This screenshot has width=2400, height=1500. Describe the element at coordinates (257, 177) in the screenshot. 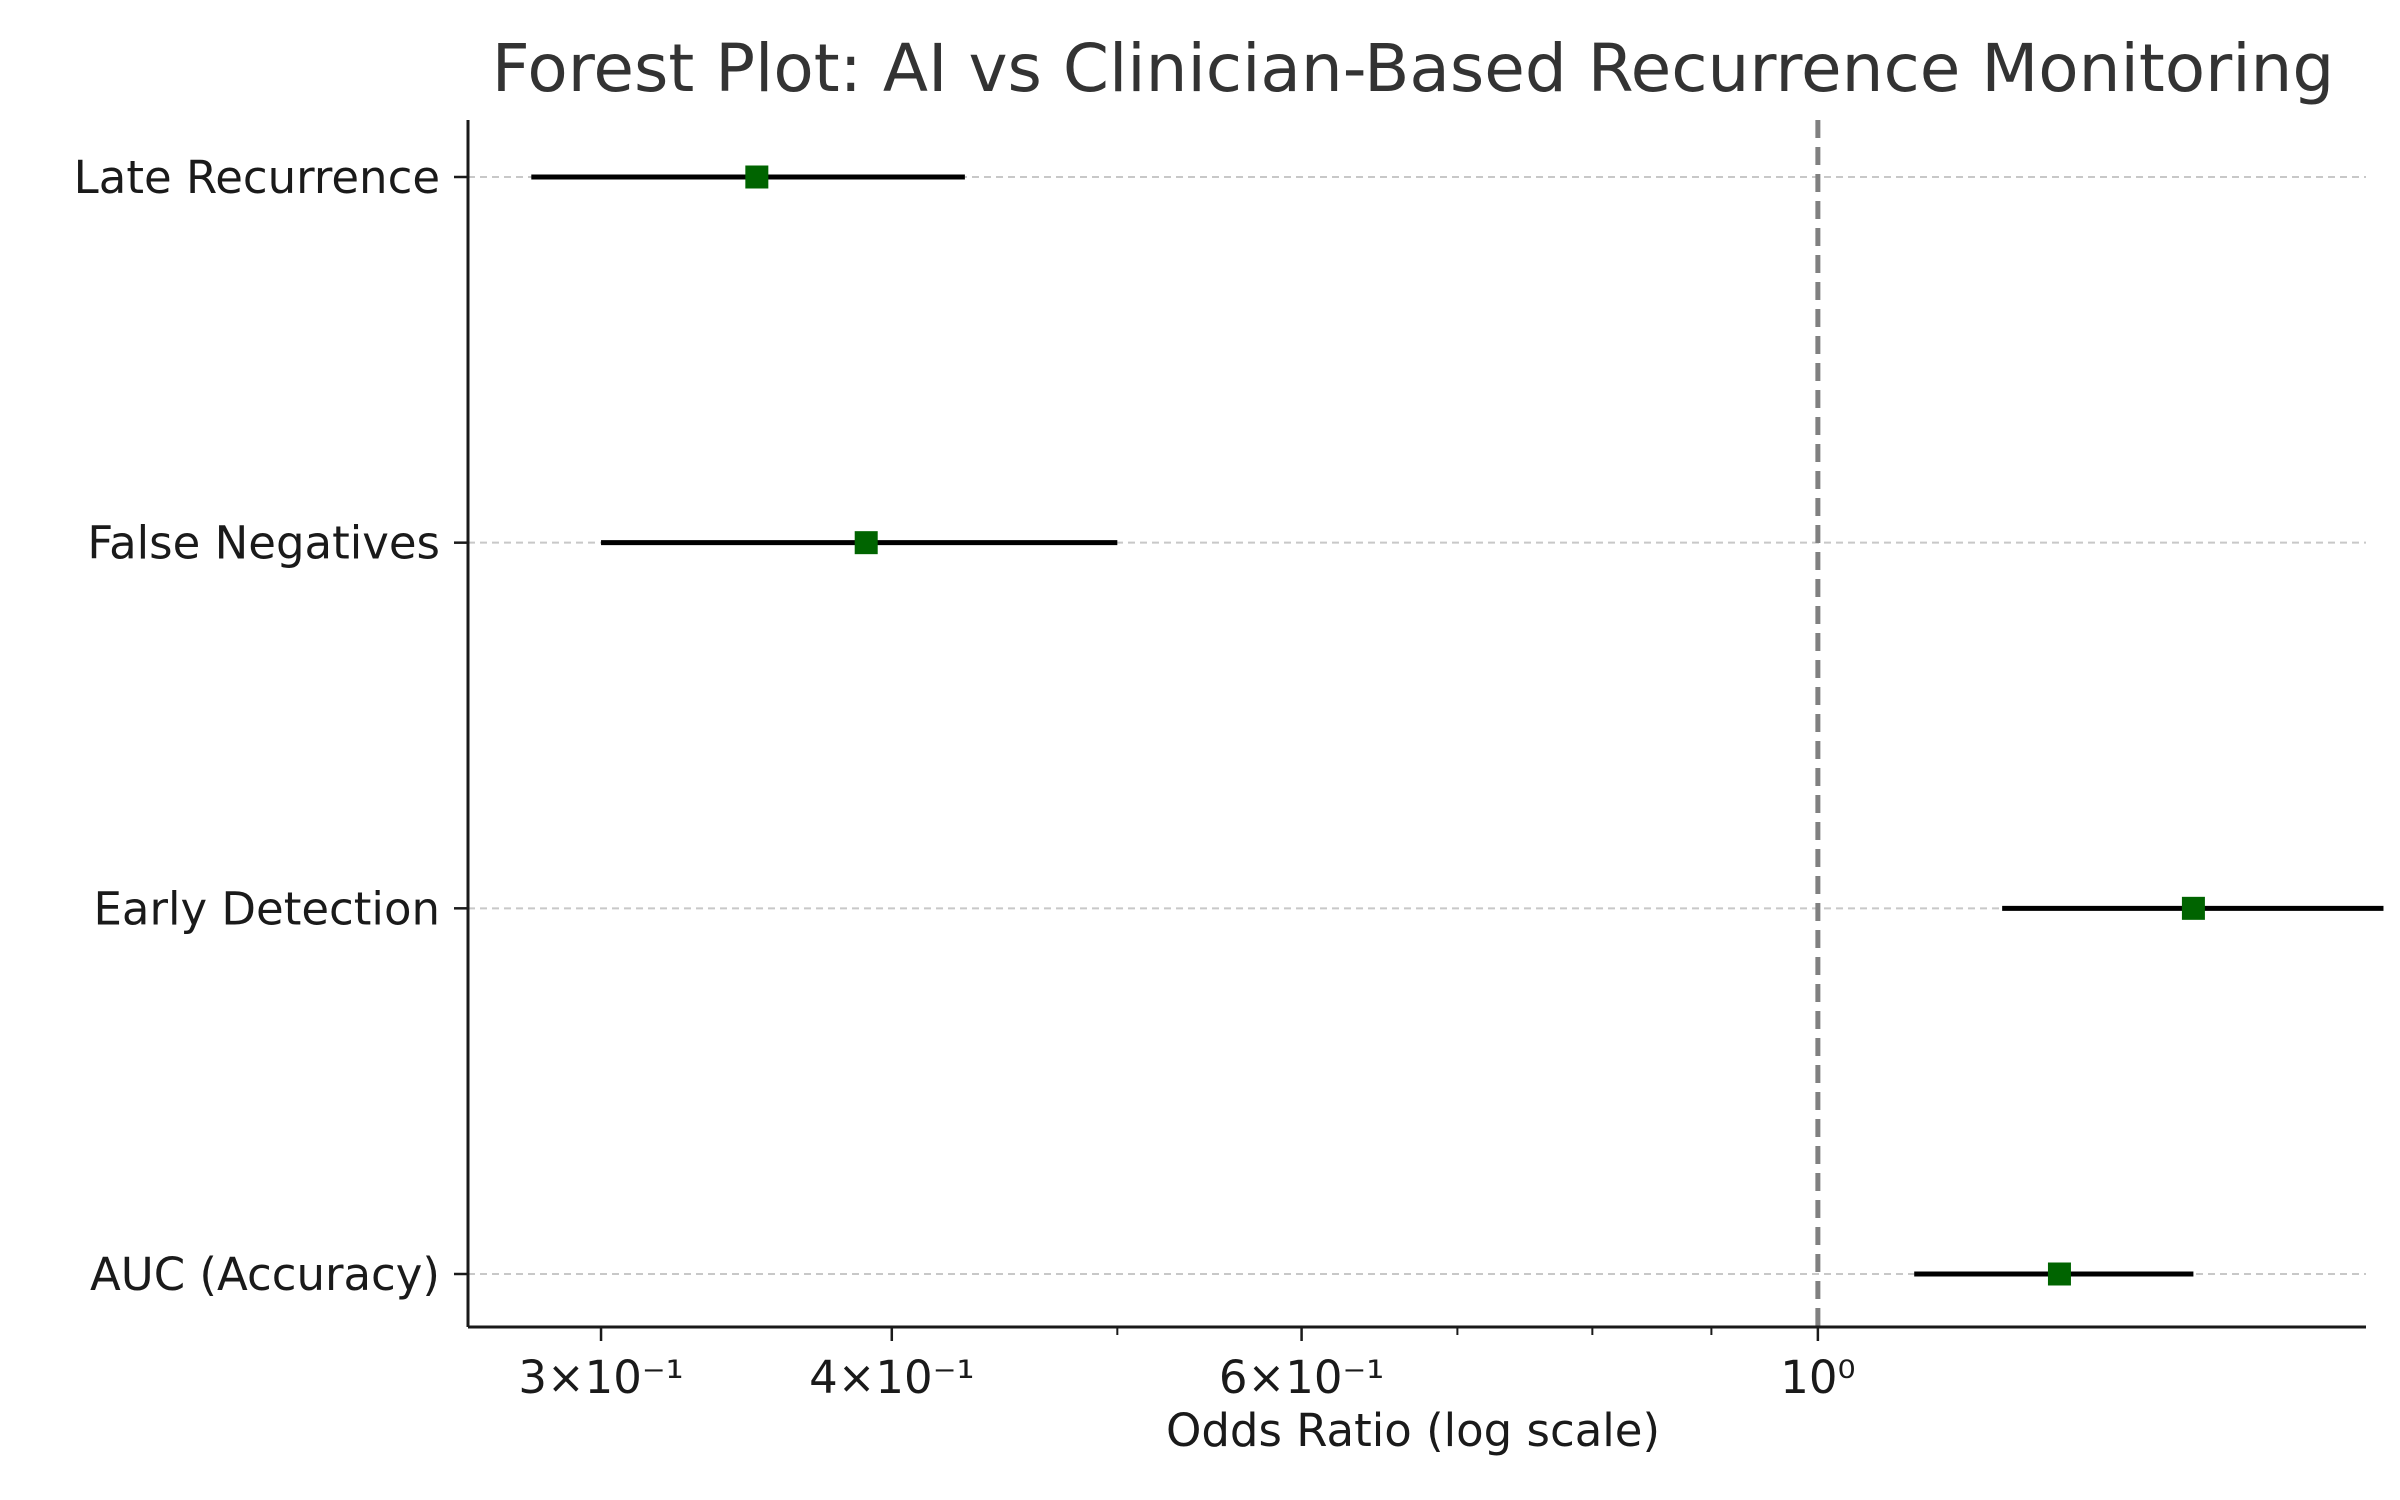

I see `y-tick-label: Late Recurrence` at that location.